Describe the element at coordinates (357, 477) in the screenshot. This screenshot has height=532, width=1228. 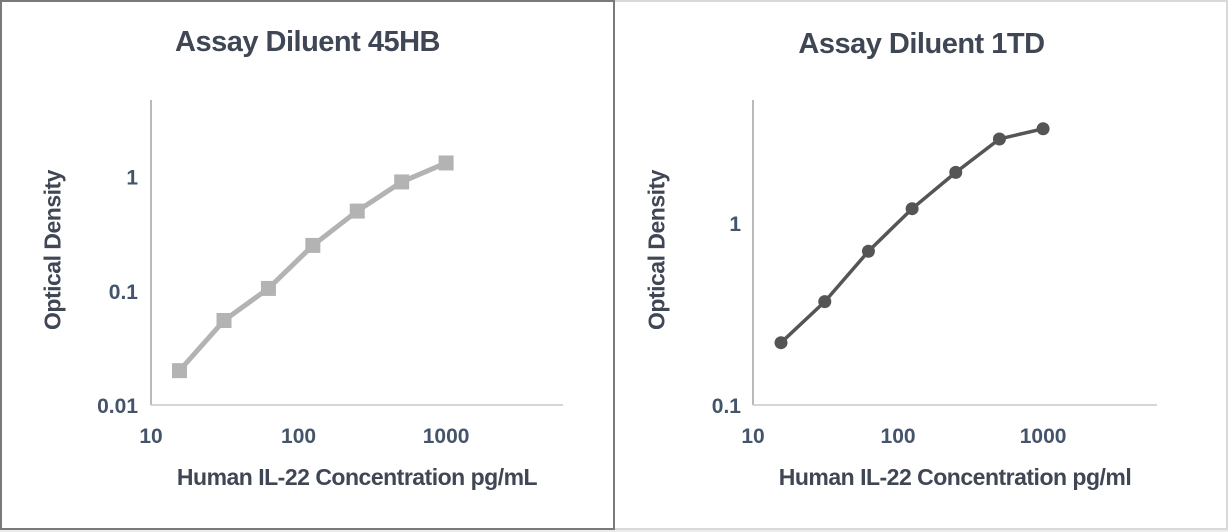
I see `x-axis-title-45hb: Human IL-22 Concentration pg/mL` at that location.